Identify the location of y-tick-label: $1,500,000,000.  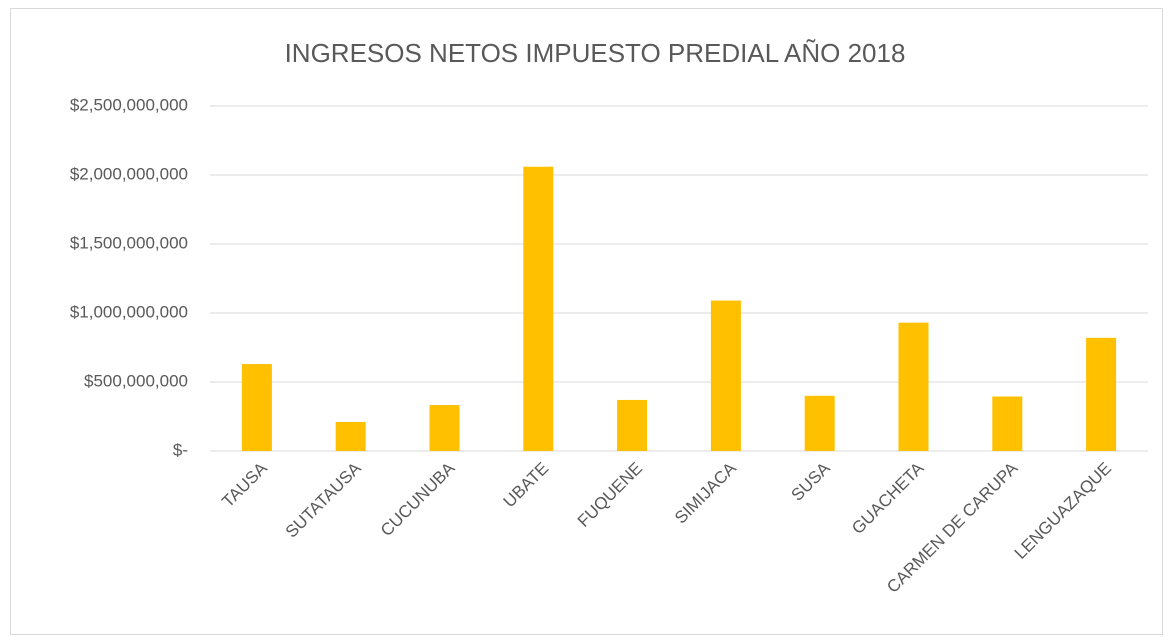
(129, 242).